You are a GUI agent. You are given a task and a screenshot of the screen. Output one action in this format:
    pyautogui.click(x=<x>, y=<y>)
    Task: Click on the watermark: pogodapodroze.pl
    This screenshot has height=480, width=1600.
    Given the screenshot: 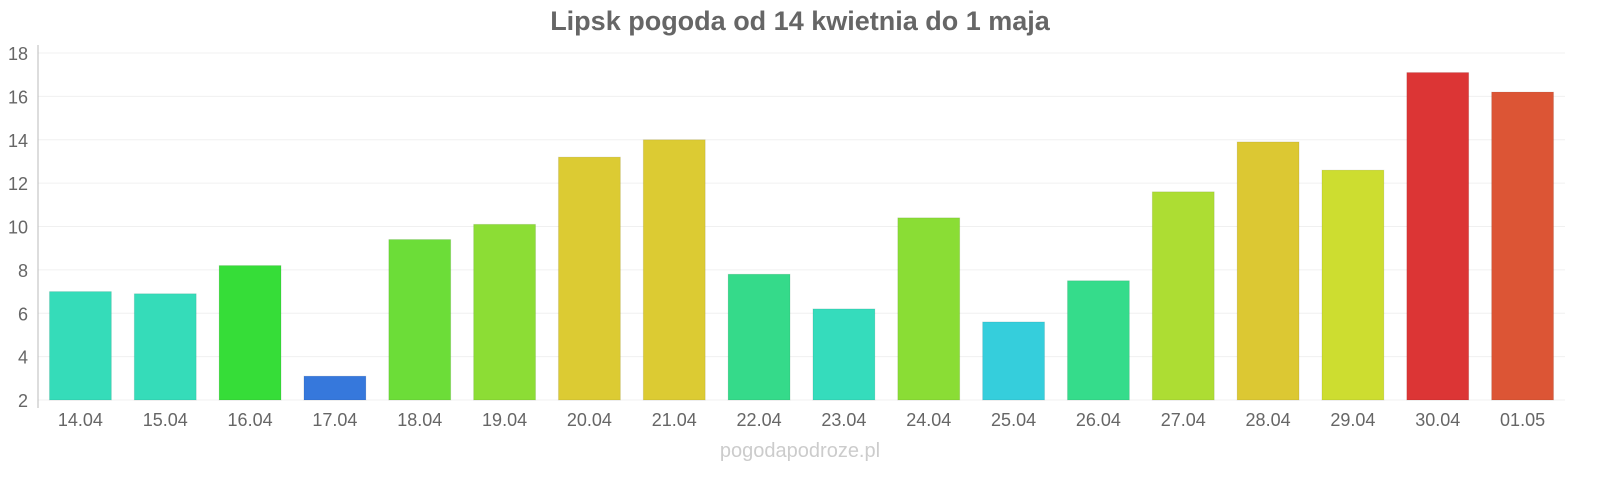 What is the action you would take?
    pyautogui.click(x=800, y=451)
    